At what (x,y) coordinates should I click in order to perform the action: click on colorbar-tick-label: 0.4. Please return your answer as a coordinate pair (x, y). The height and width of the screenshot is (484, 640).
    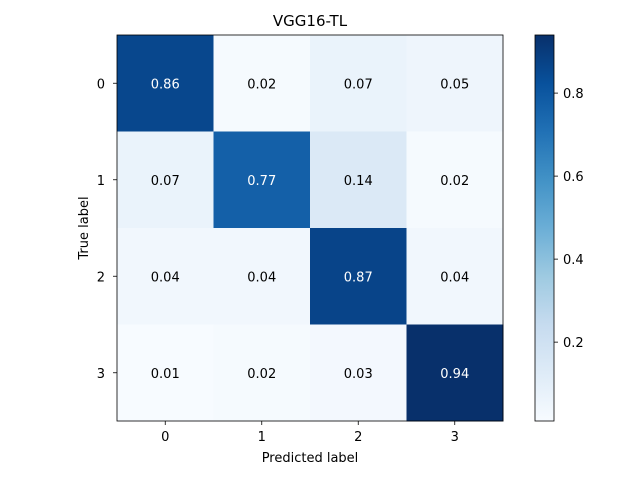
    Looking at the image, I should click on (573, 260).